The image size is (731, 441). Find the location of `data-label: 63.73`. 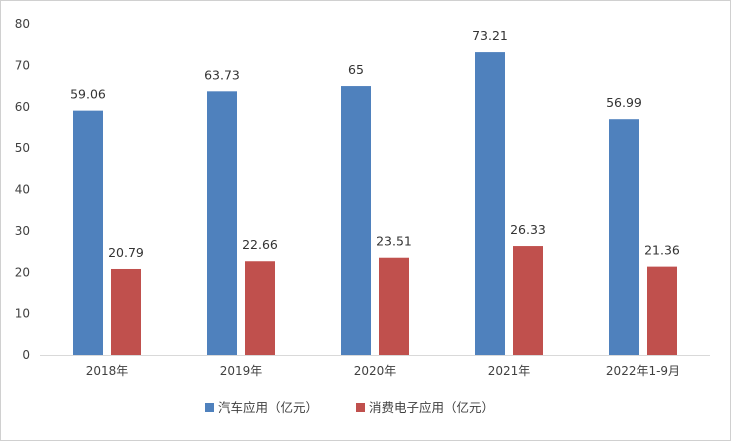

data-label: 63.73 is located at coordinates (222, 74).